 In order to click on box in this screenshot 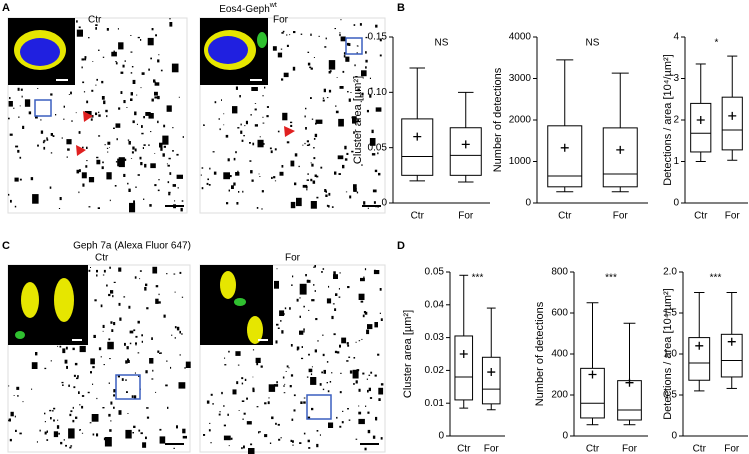, I will do `click(491, 380)`.